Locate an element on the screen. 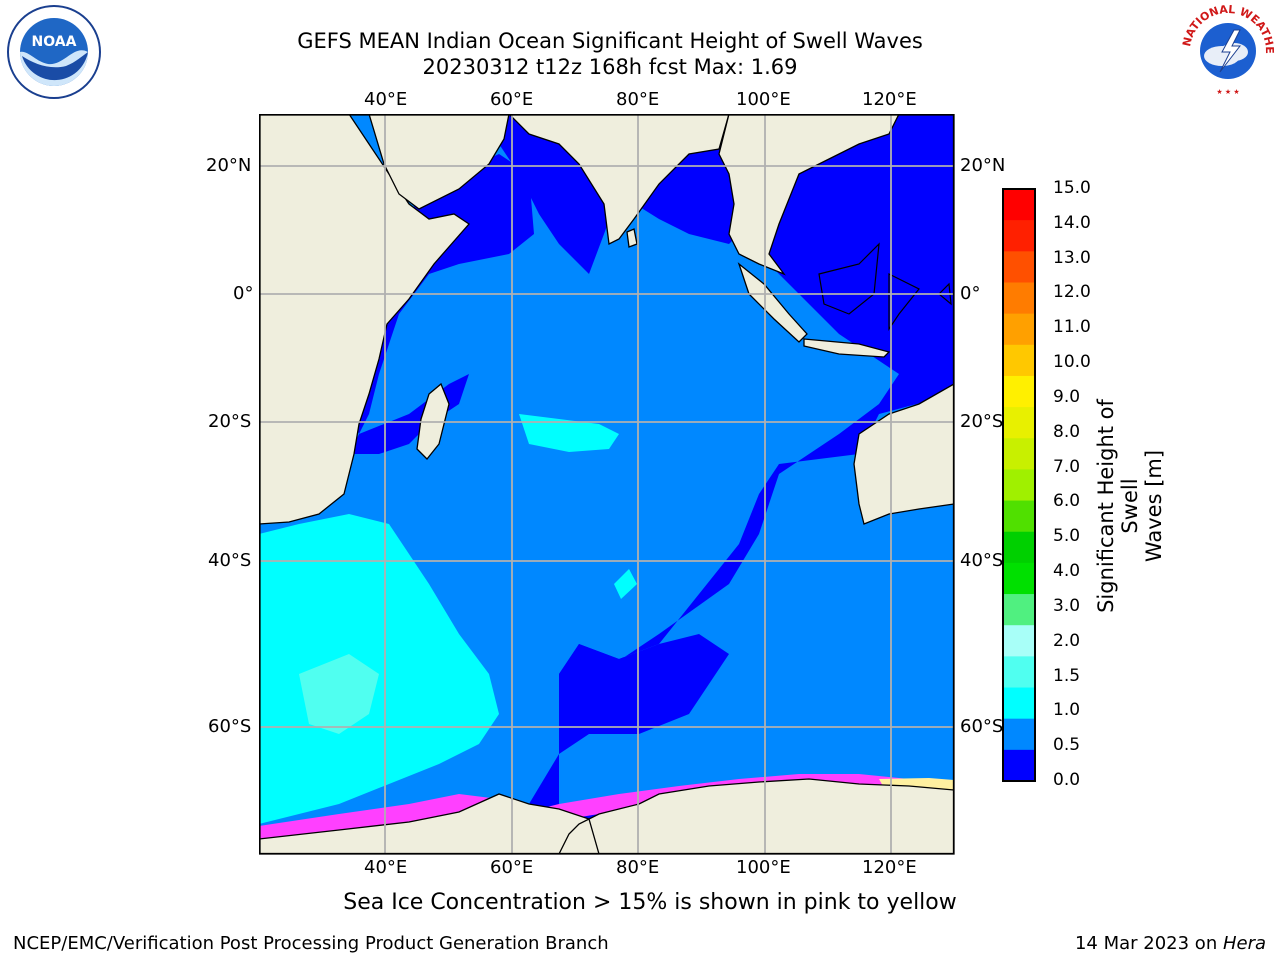  land-antarctica is located at coordinates (606, 816).